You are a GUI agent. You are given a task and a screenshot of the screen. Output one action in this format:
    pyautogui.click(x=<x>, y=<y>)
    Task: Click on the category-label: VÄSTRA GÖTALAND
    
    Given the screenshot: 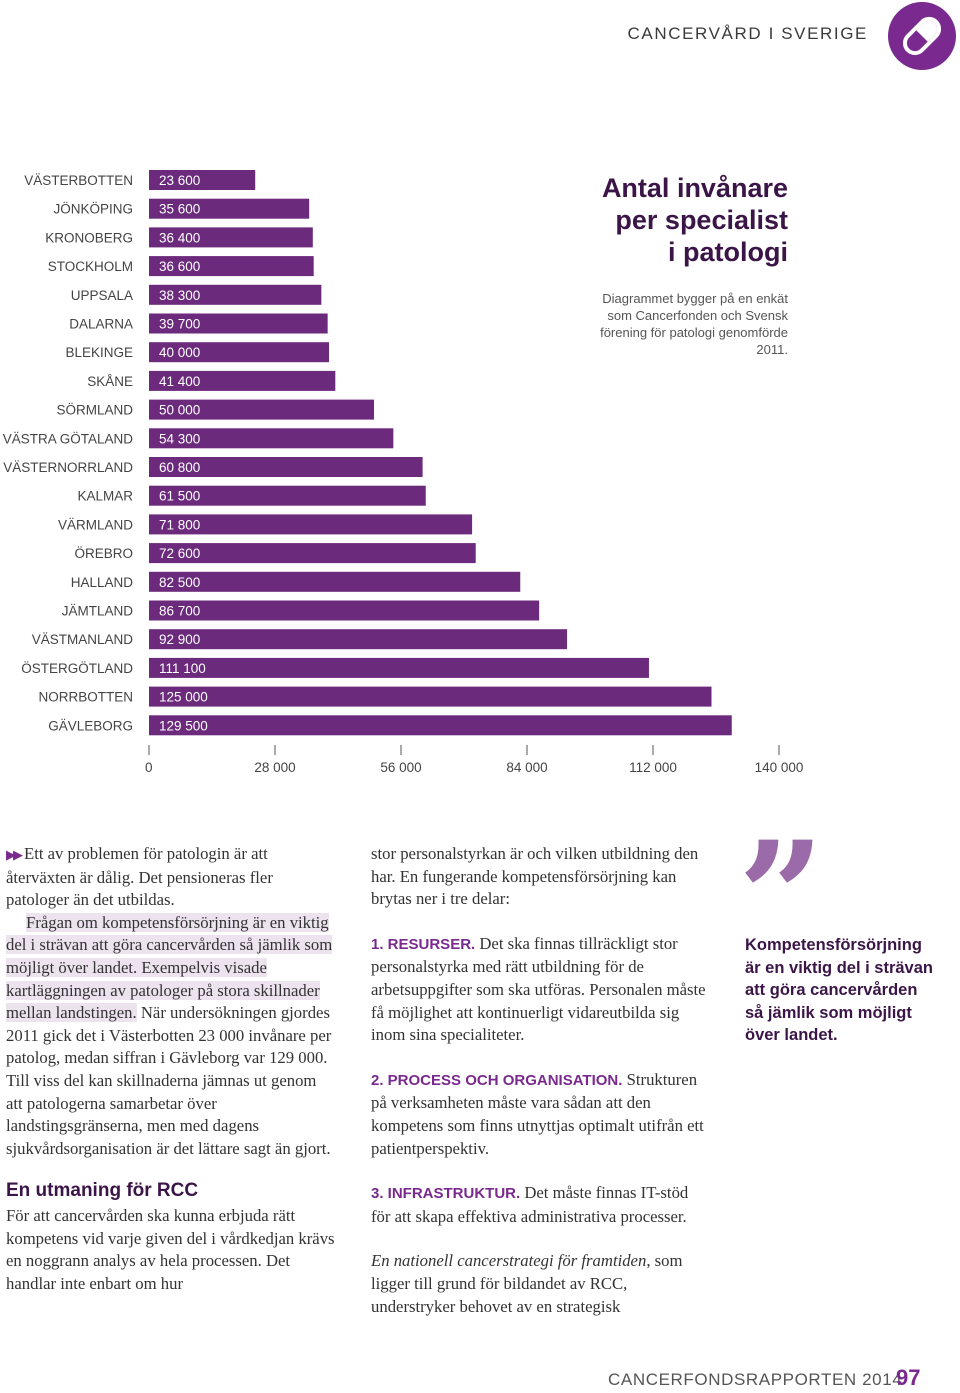 What is the action you would take?
    pyautogui.click(x=68, y=438)
    